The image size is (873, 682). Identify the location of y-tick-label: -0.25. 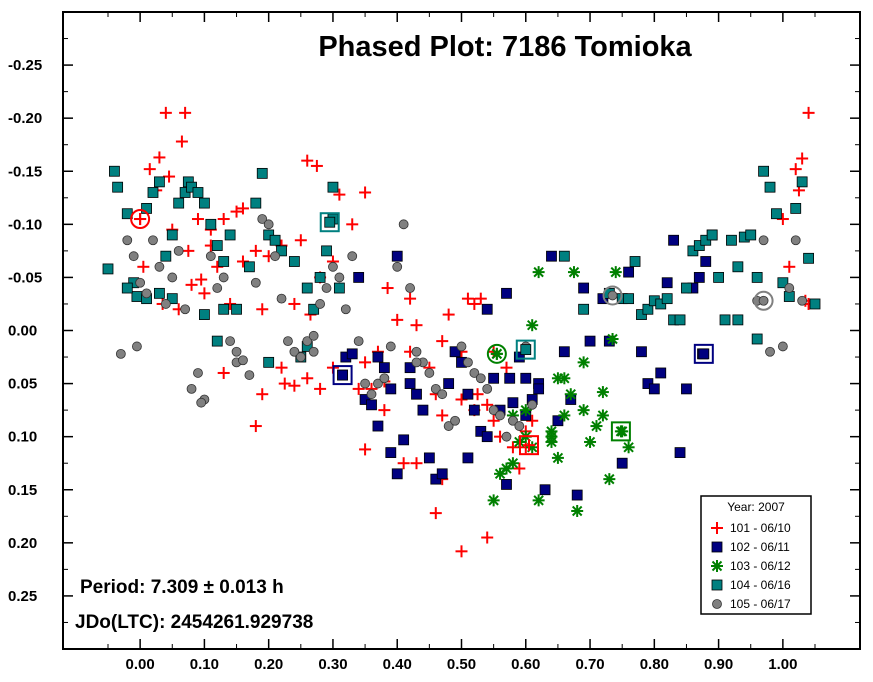
(25, 65).